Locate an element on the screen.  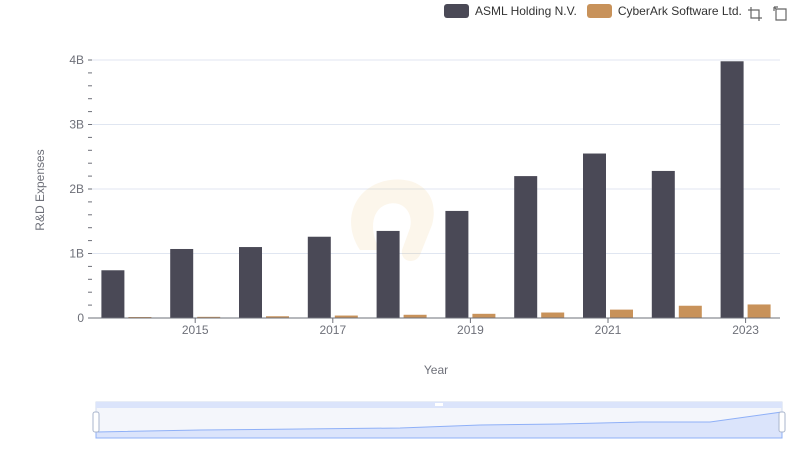
bar-asml-2016 is located at coordinates (250, 282).